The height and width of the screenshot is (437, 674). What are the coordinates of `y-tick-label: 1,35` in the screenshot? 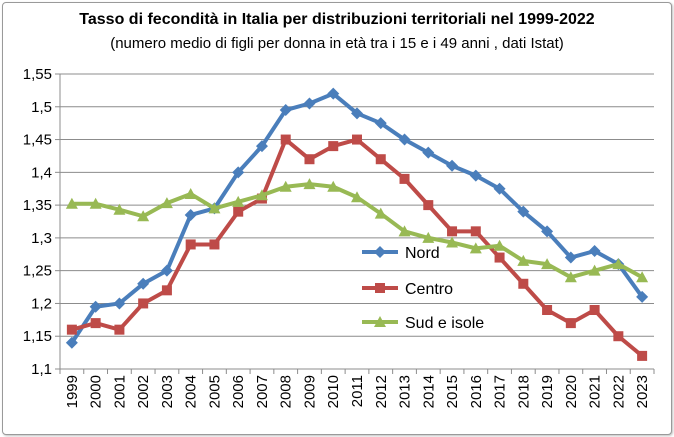 It's located at (37, 205).